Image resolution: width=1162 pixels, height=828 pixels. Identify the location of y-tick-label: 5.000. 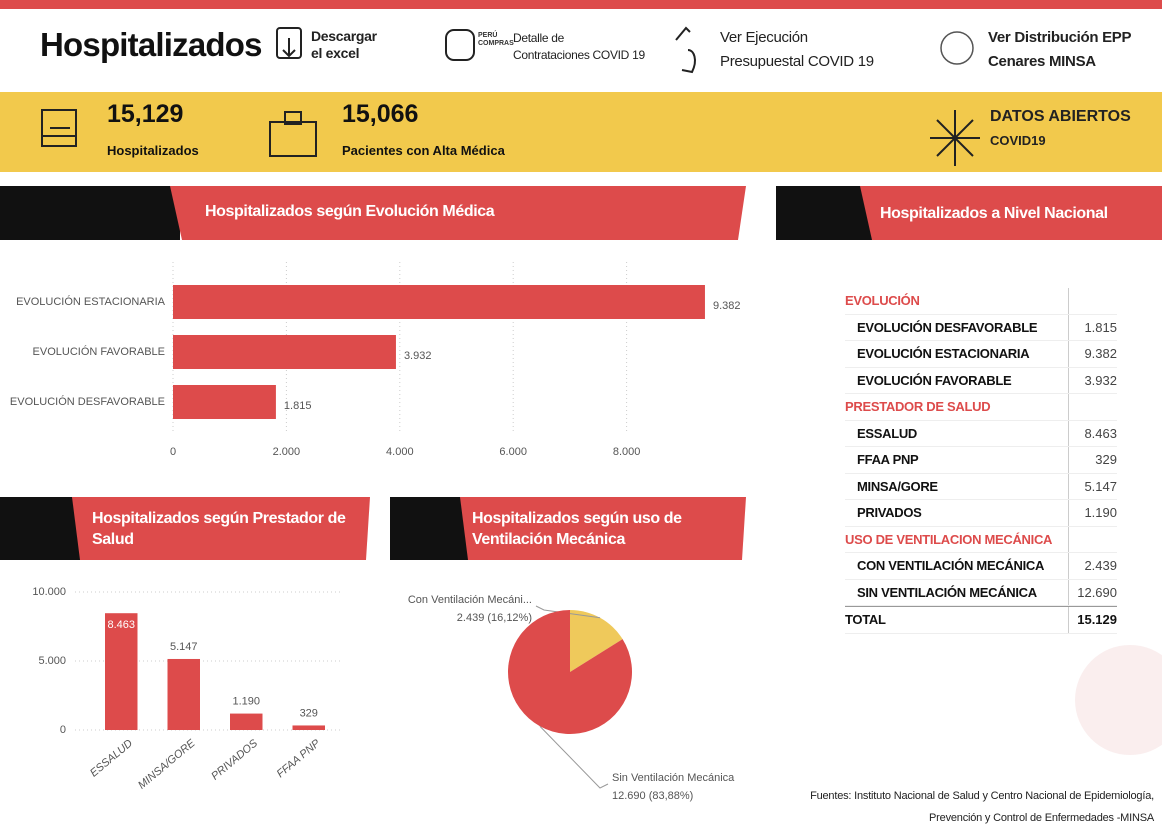
(52, 661).